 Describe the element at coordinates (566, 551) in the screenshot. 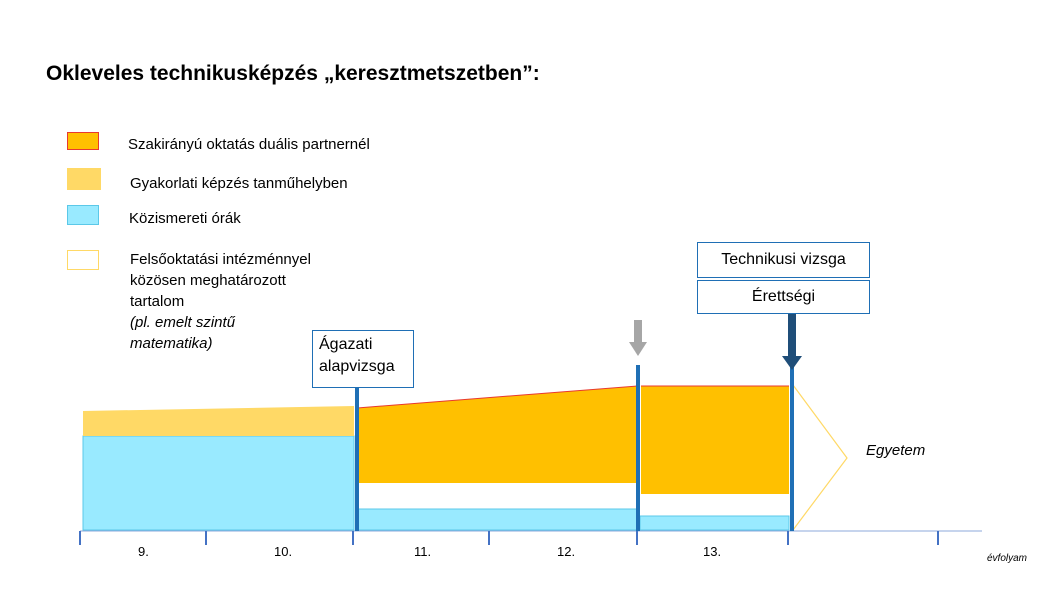

I see `grade-label-12: 12.` at that location.